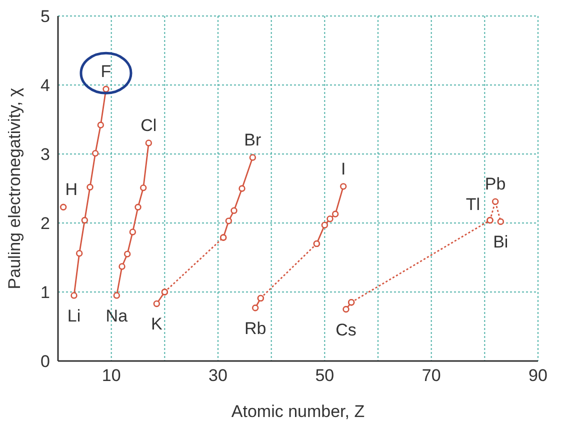 The width and height of the screenshot is (562, 447). Describe the element at coordinates (45, 154) in the screenshot. I see `y-tick-label: 3` at that location.